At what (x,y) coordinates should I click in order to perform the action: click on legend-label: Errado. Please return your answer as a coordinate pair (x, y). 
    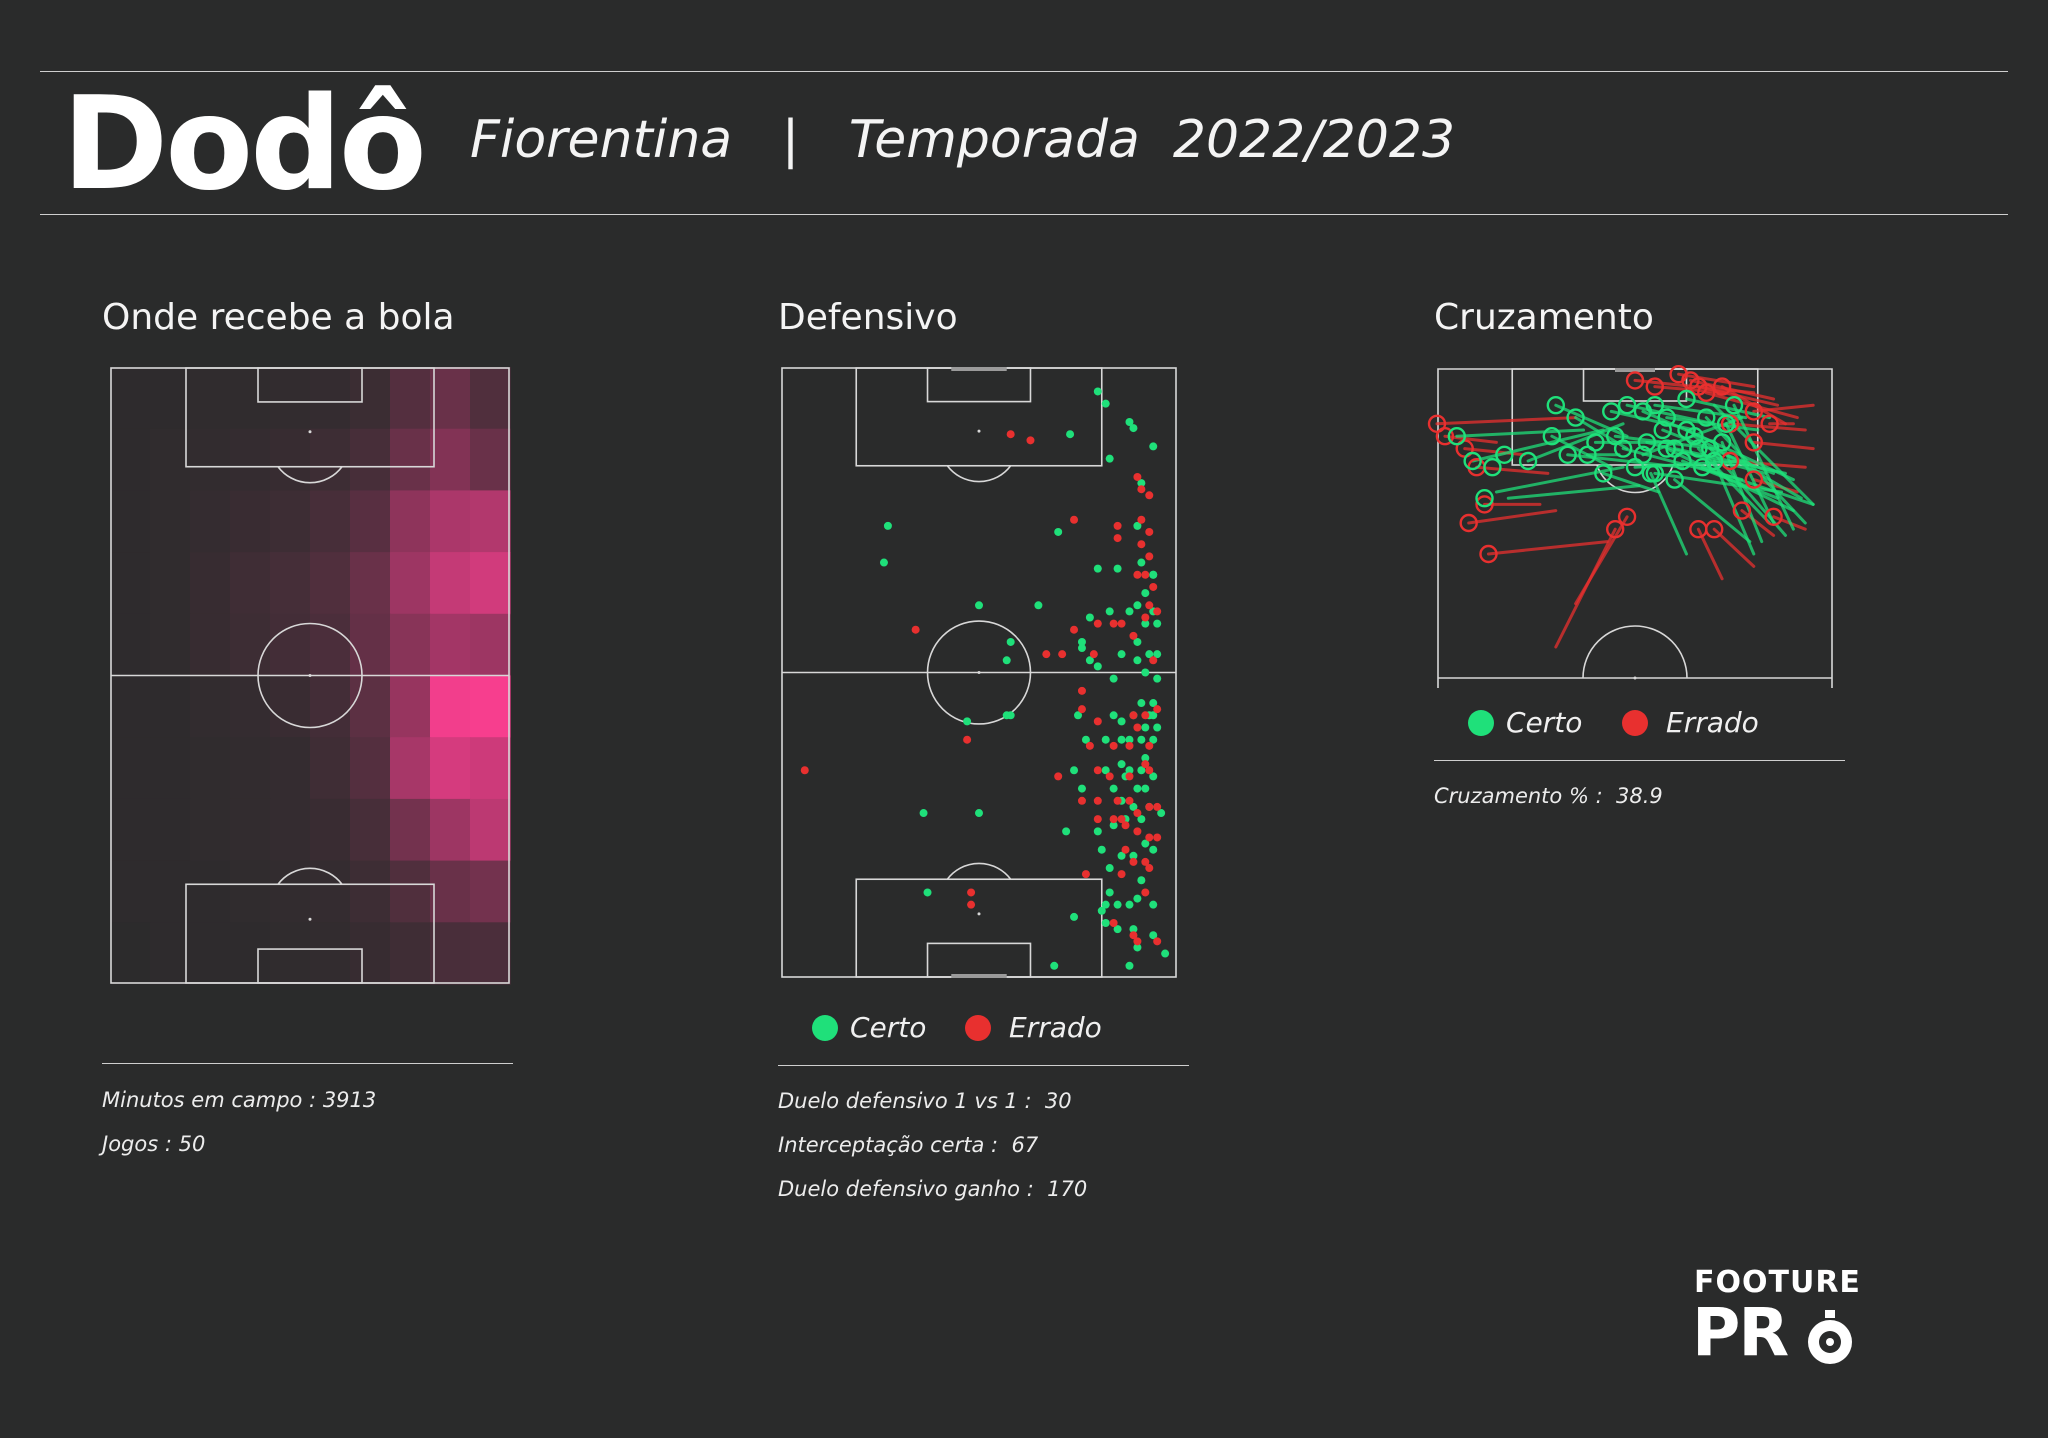
    Looking at the image, I should click on (1055, 1027).